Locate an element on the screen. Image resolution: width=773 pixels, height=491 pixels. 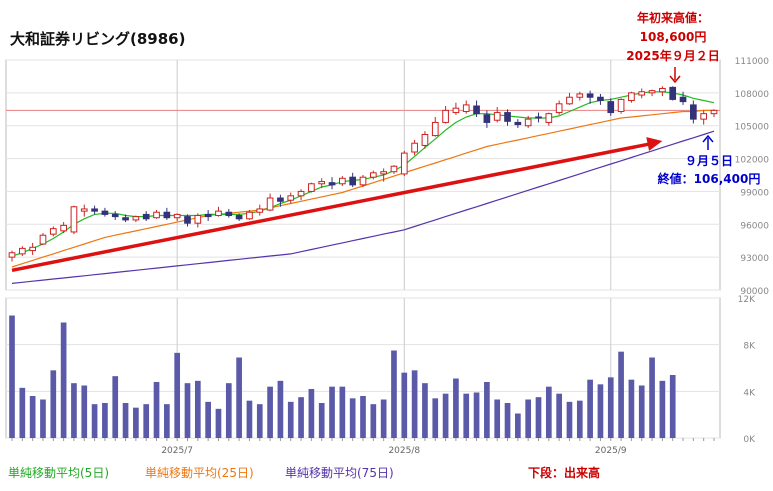
close-date: ９月５日 is located at coordinates (708, 161).